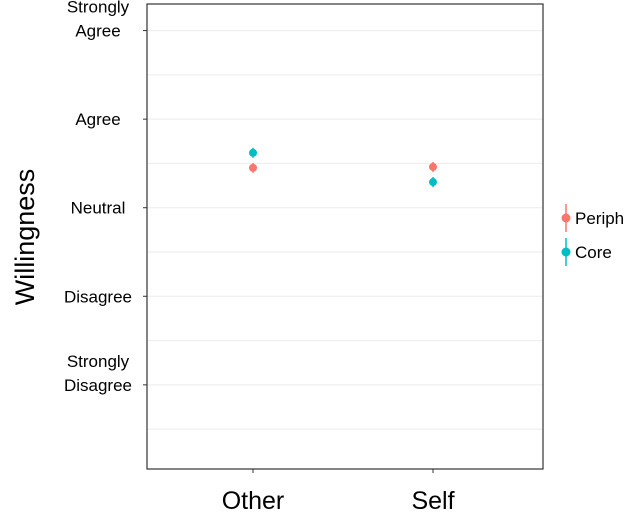  I want to click on y-tick-label: Disagree, so click(98, 296).